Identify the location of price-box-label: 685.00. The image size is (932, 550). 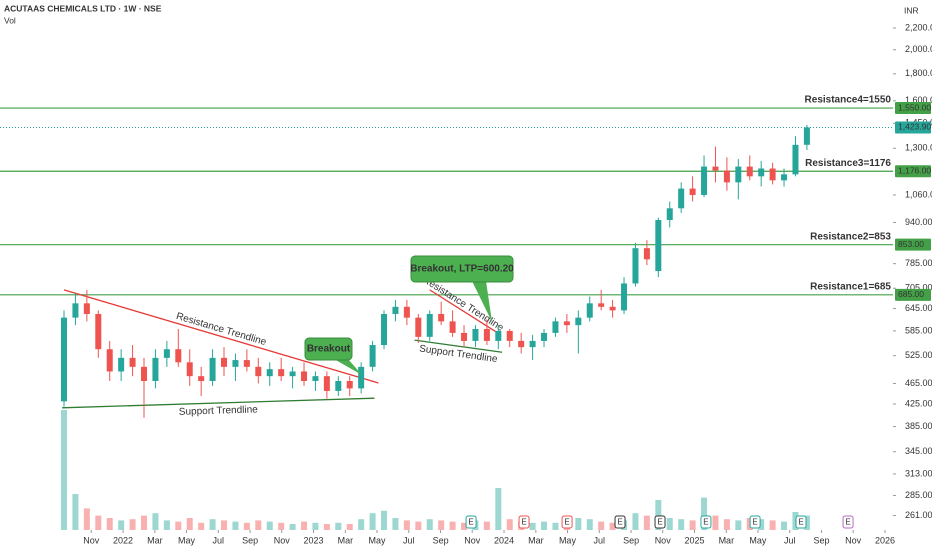
(911, 294).